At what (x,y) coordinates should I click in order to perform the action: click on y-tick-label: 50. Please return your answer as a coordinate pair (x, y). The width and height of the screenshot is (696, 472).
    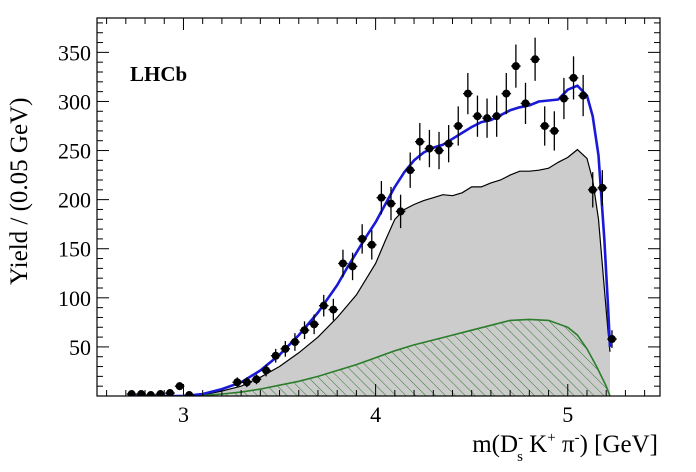
    Looking at the image, I should click on (80, 347).